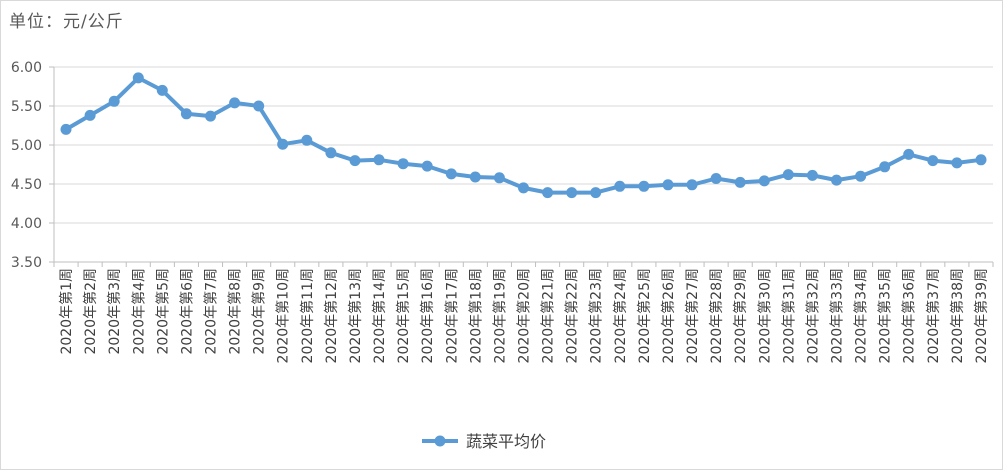 The width and height of the screenshot is (1003, 470). I want to click on x-tick-label: 2020年第20周, so click(524, 315).